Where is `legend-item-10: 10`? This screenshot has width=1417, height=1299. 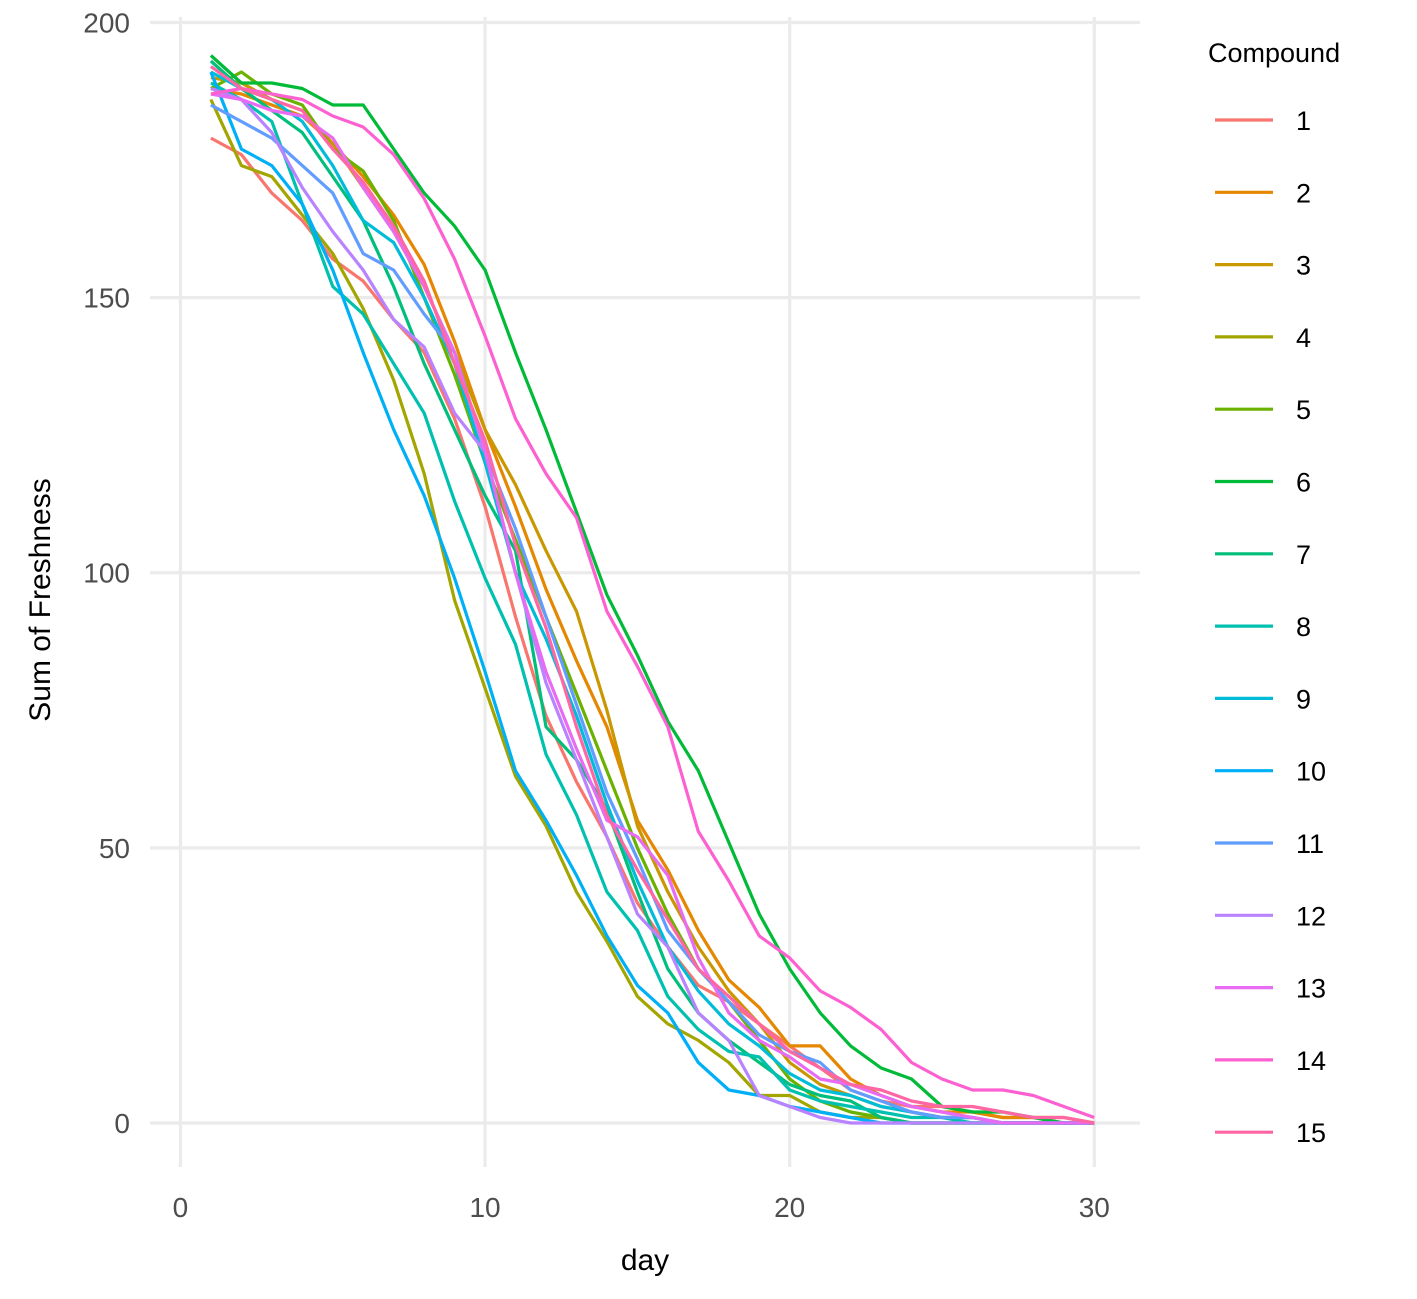 legend-item-10: 10 is located at coordinates (1270, 772).